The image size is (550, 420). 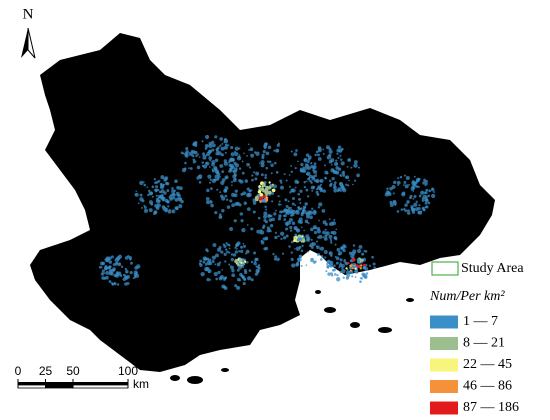 I want to click on legend-swatch, so click(x=444, y=322).